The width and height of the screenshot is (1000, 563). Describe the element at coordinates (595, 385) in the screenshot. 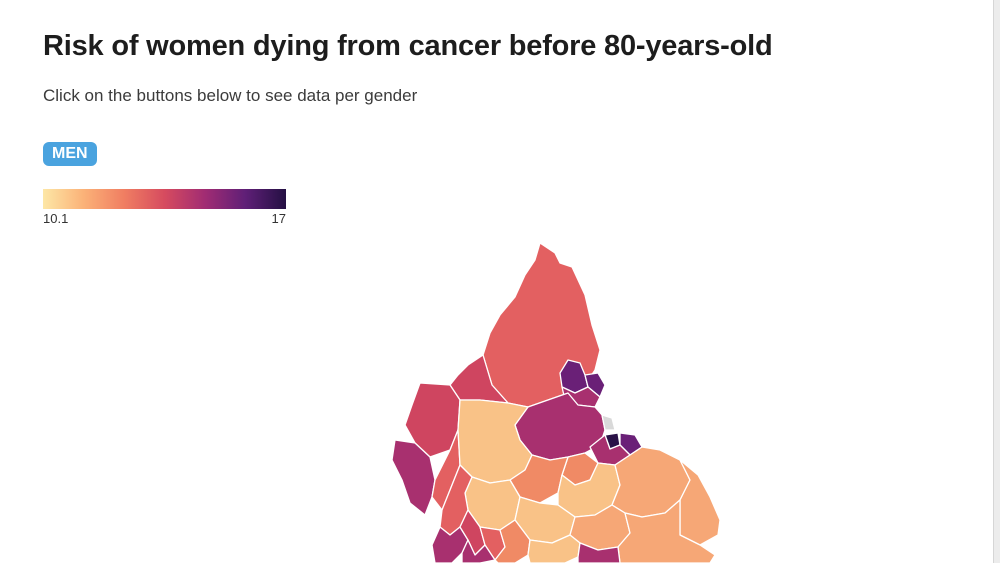

I see `region-north-tyneside` at that location.